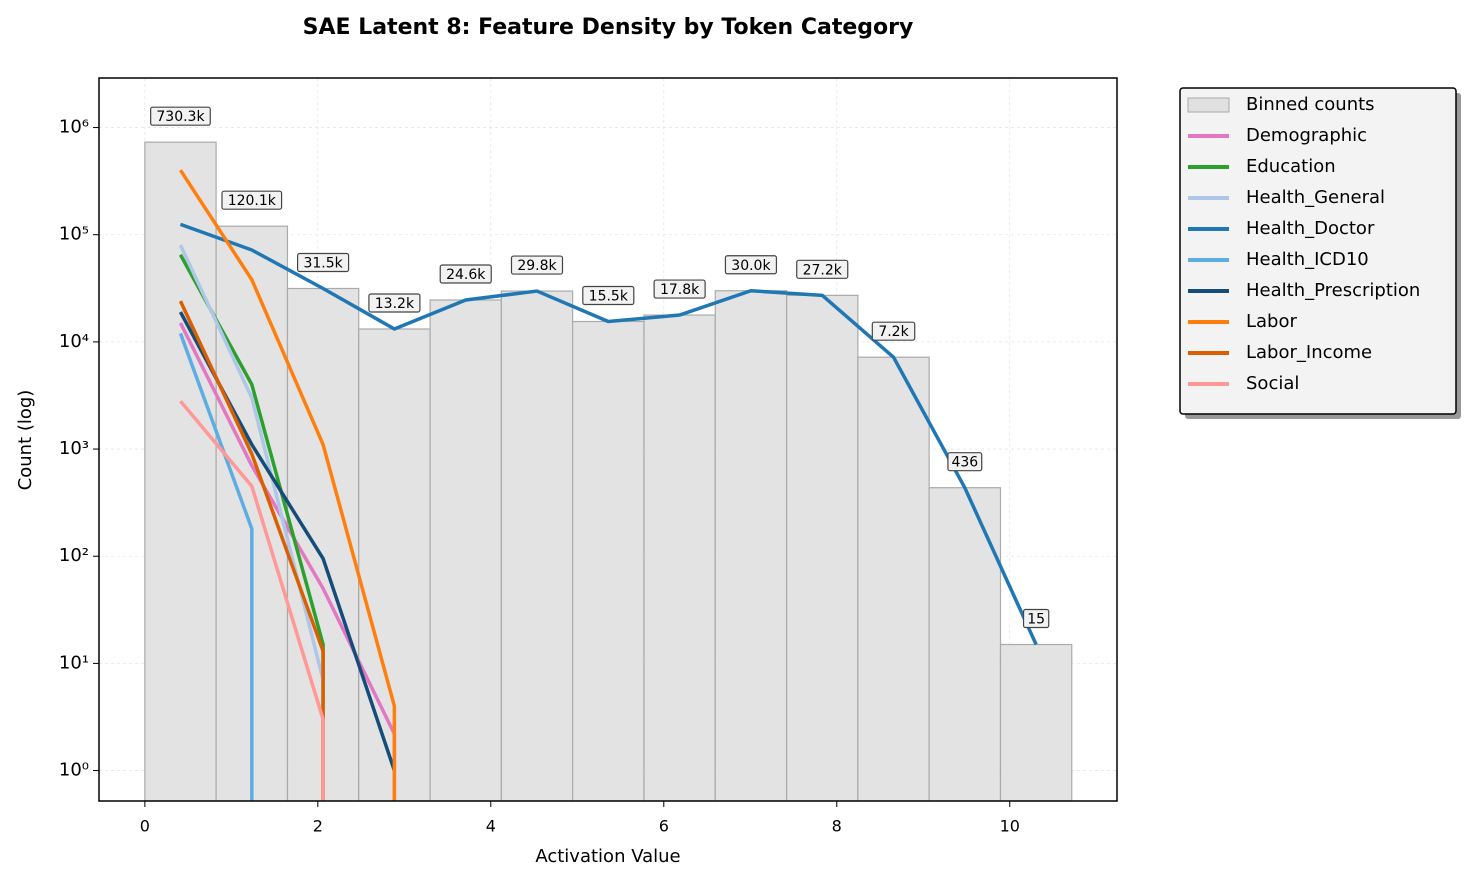 The width and height of the screenshot is (1470, 884). What do you see at coordinates (1333, 290) in the screenshot?
I see `legend-label: Health_Prescription` at bounding box center [1333, 290].